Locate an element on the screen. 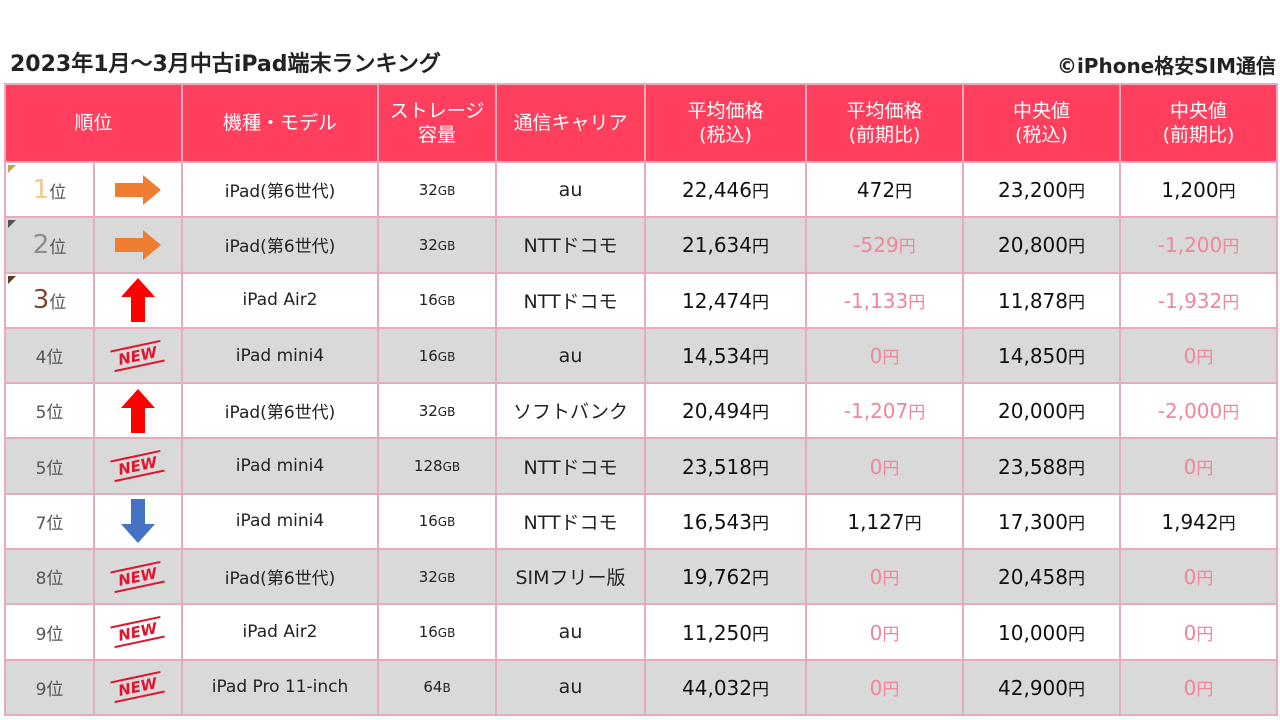 The image size is (1280, 720). header-avg-change: 平均価格 (前期比) is located at coordinates (885, 123).